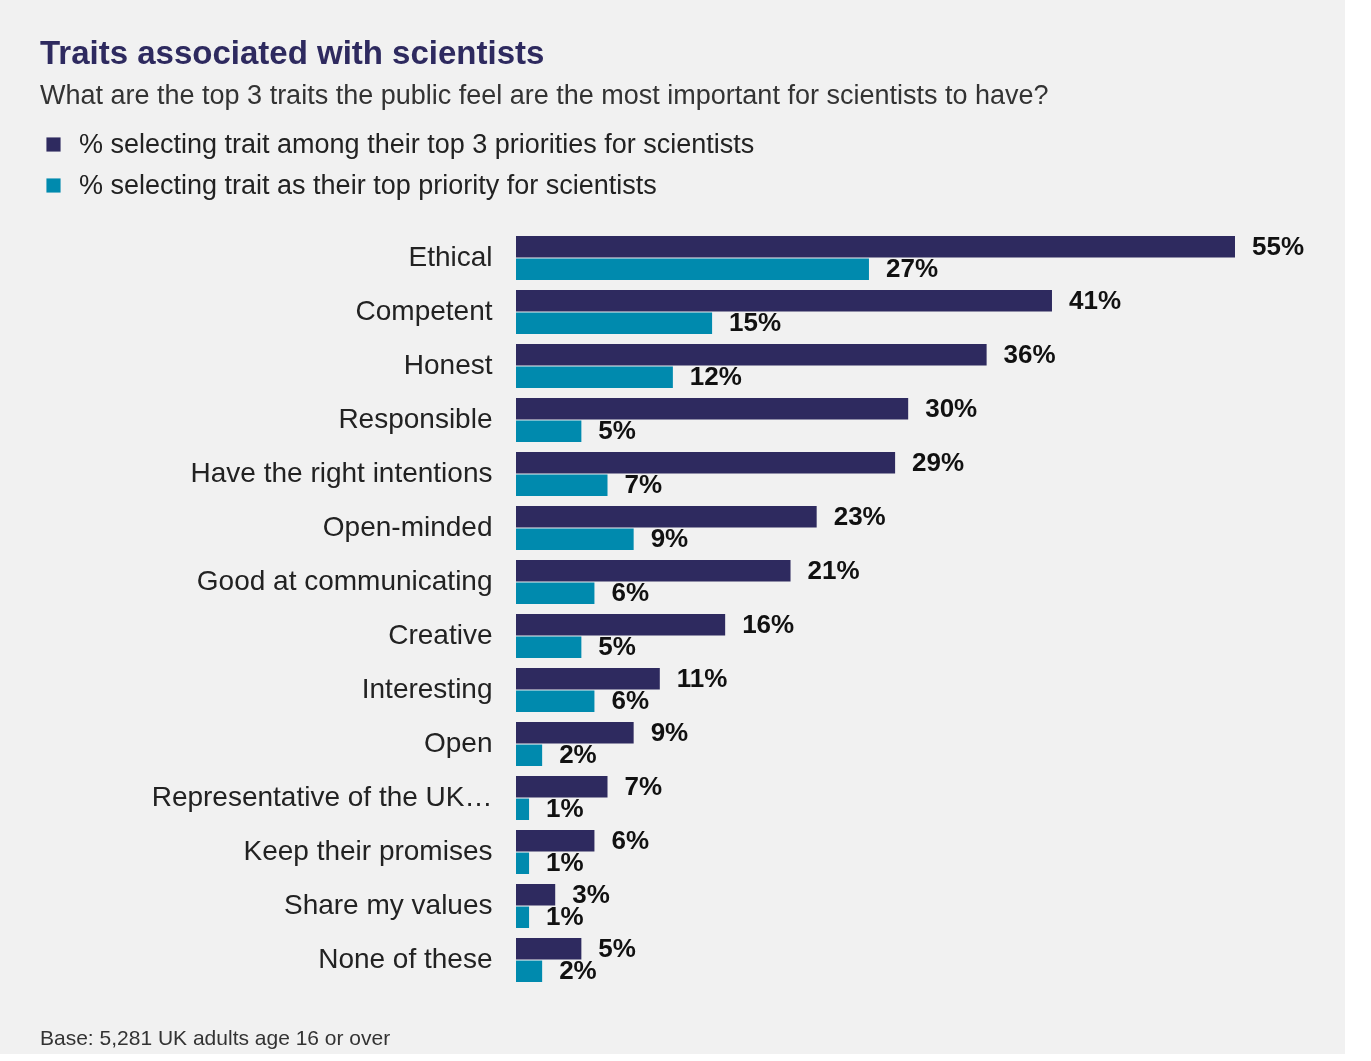 The image size is (1371, 1061). What do you see at coordinates (388, 904) in the screenshot?
I see `y-tick-label: Share my values` at bounding box center [388, 904].